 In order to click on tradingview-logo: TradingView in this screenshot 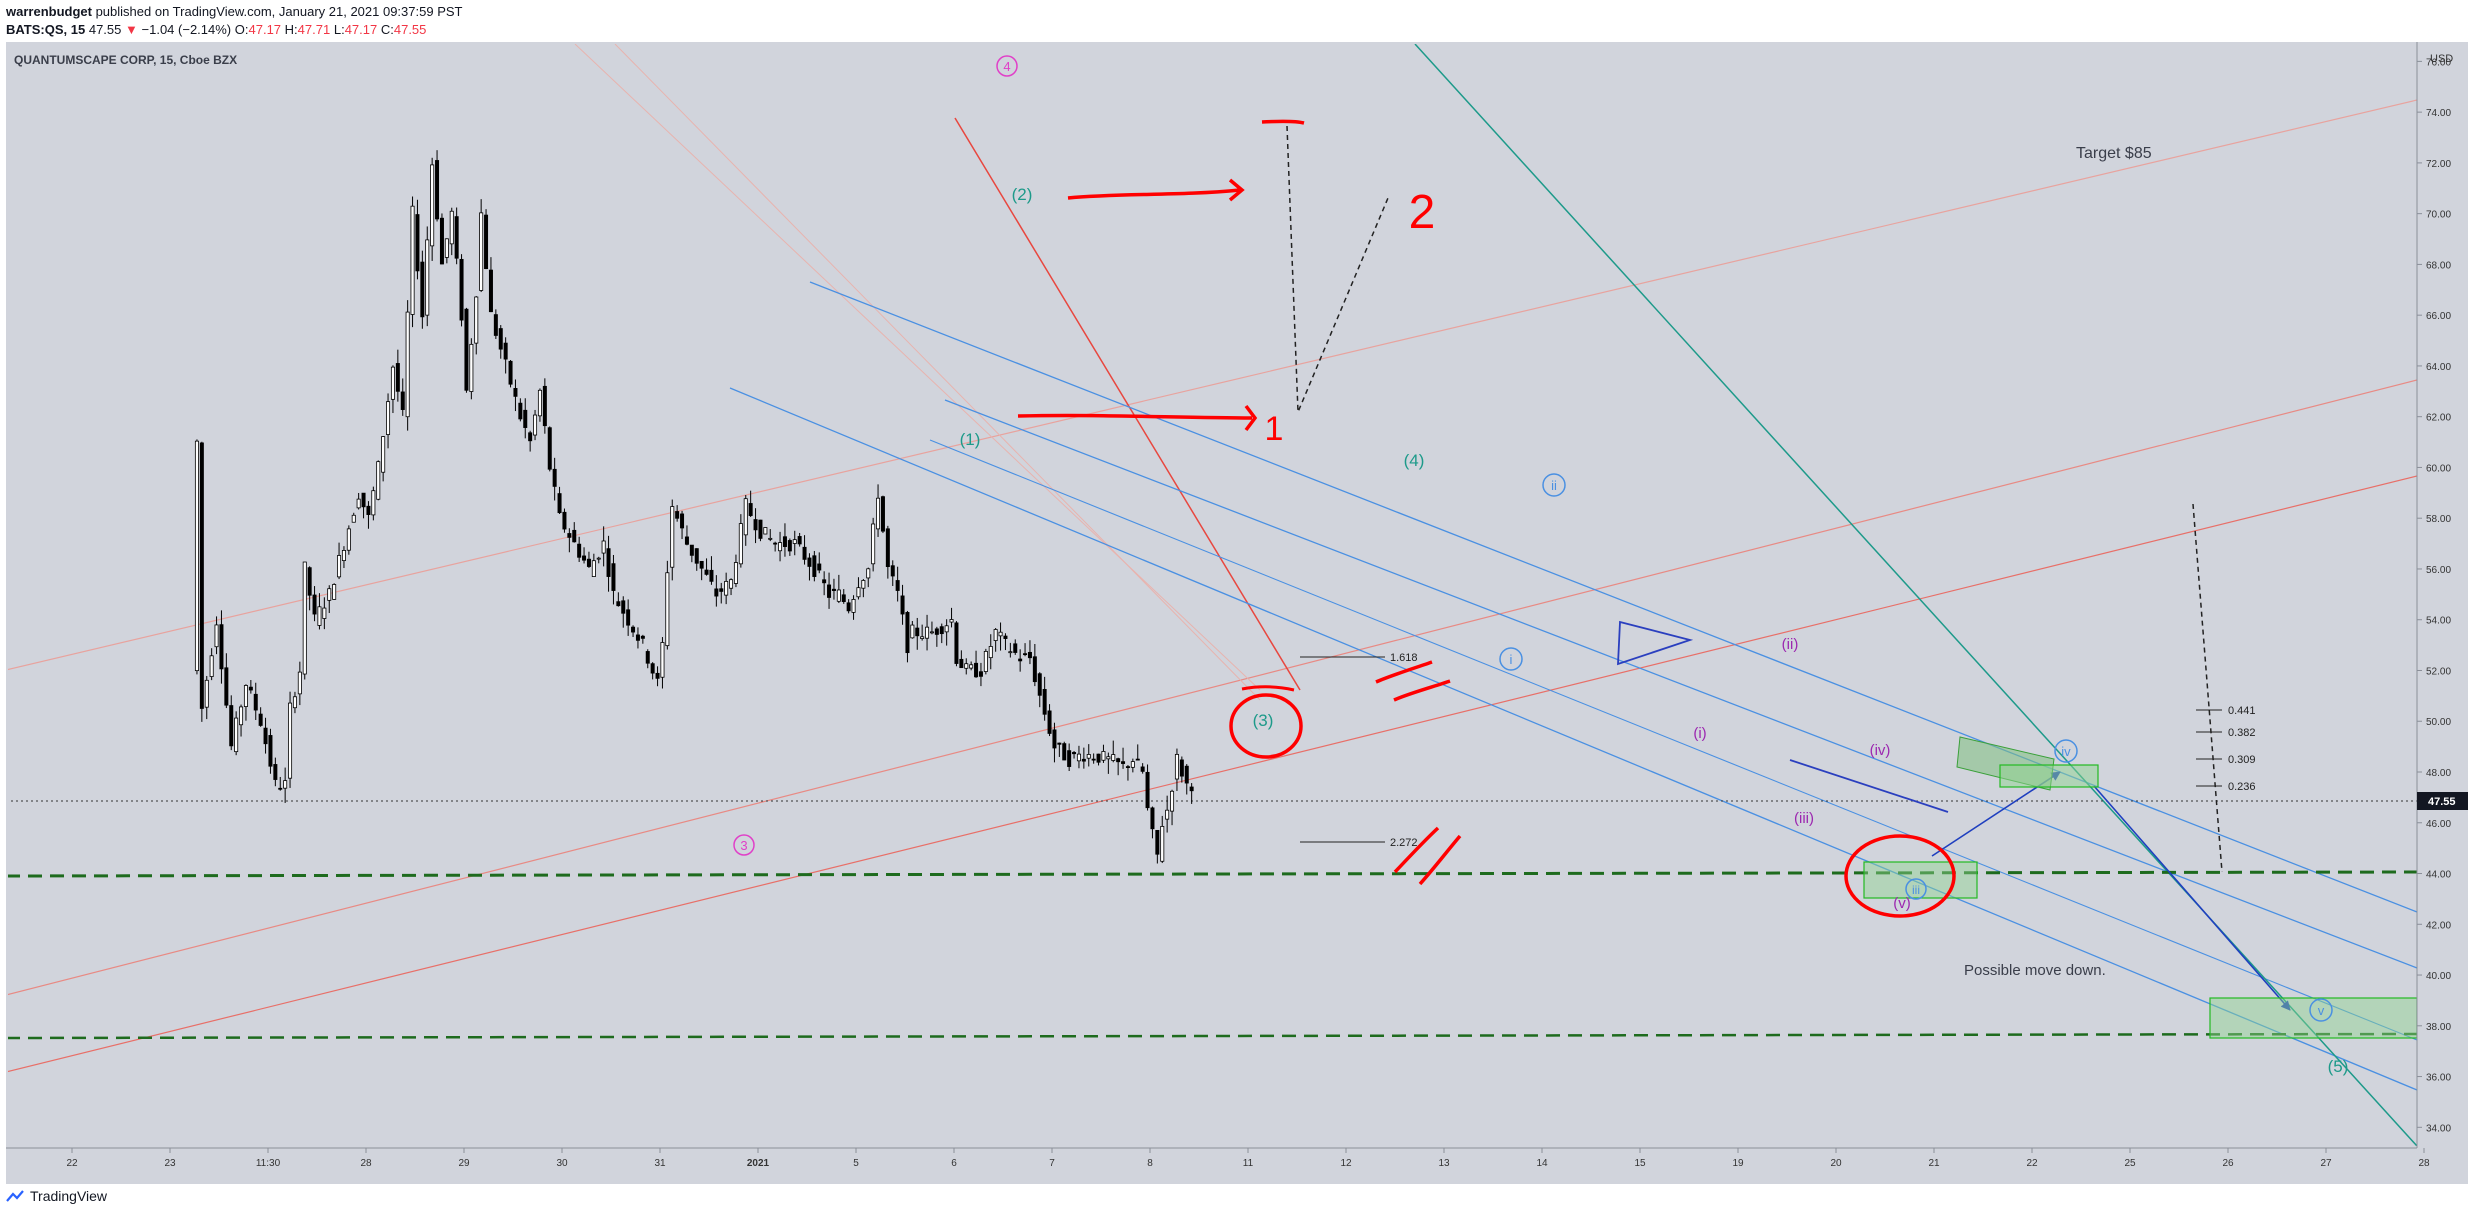, I will do `click(56, 1196)`.